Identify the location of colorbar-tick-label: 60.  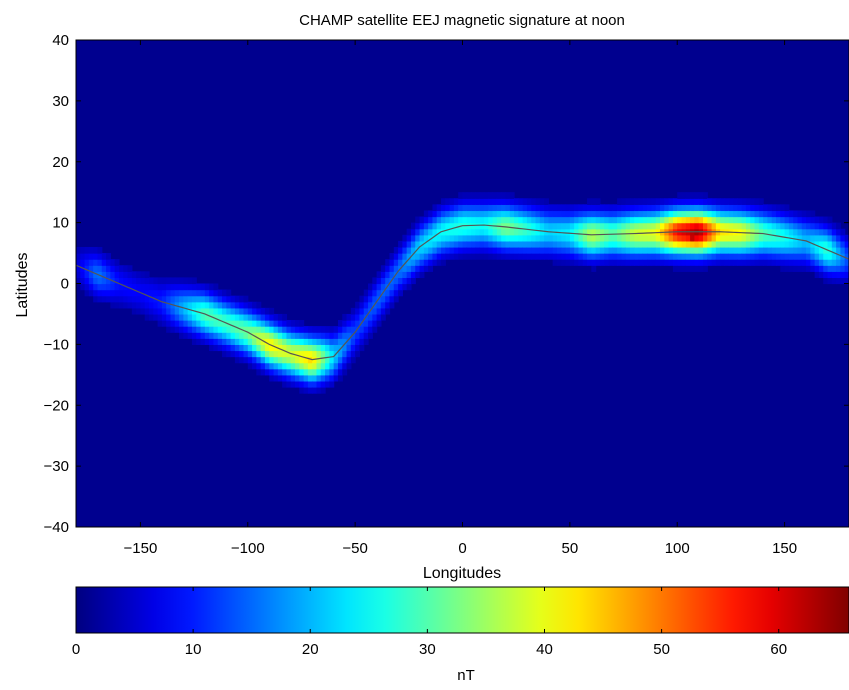
(778, 649).